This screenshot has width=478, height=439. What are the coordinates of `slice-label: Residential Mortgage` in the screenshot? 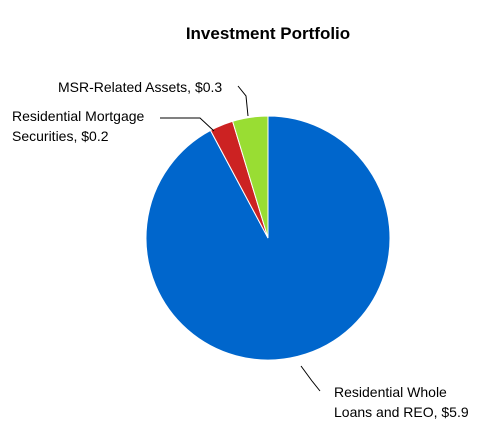 It's located at (78, 116).